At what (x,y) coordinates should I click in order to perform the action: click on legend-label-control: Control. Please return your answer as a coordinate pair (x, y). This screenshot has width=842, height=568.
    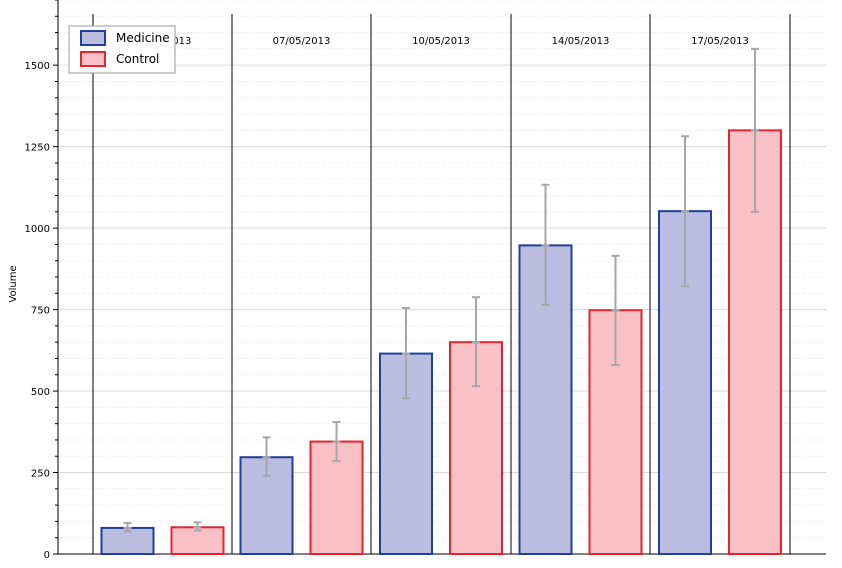
    Looking at the image, I should click on (137, 59).